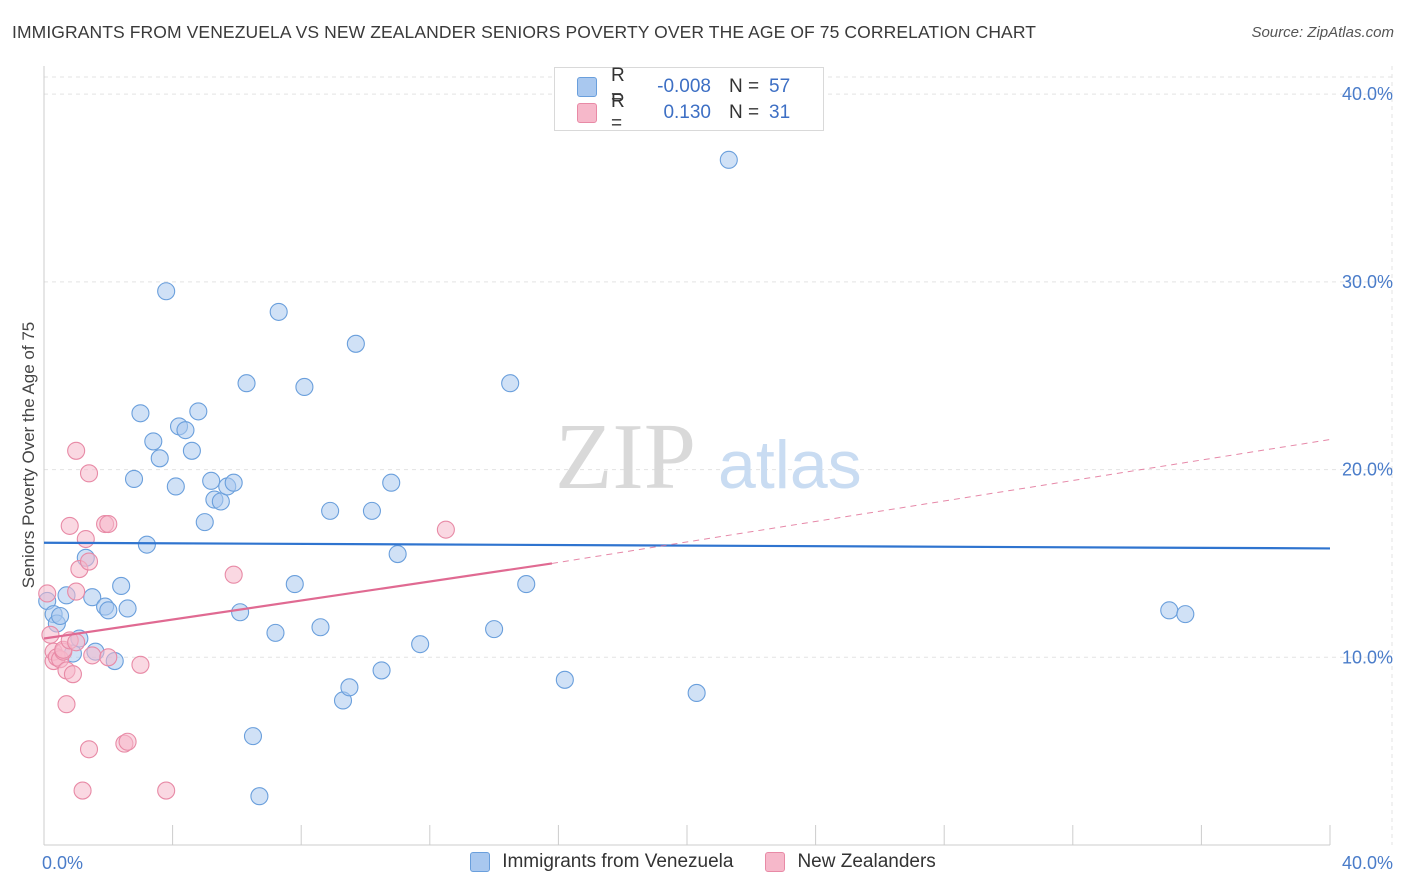 Image resolution: width=1406 pixels, height=892 pixels. What do you see at coordinates (1322, 32) in the screenshot?
I see `source-label: Source: ZipAtlas.com` at bounding box center [1322, 32].